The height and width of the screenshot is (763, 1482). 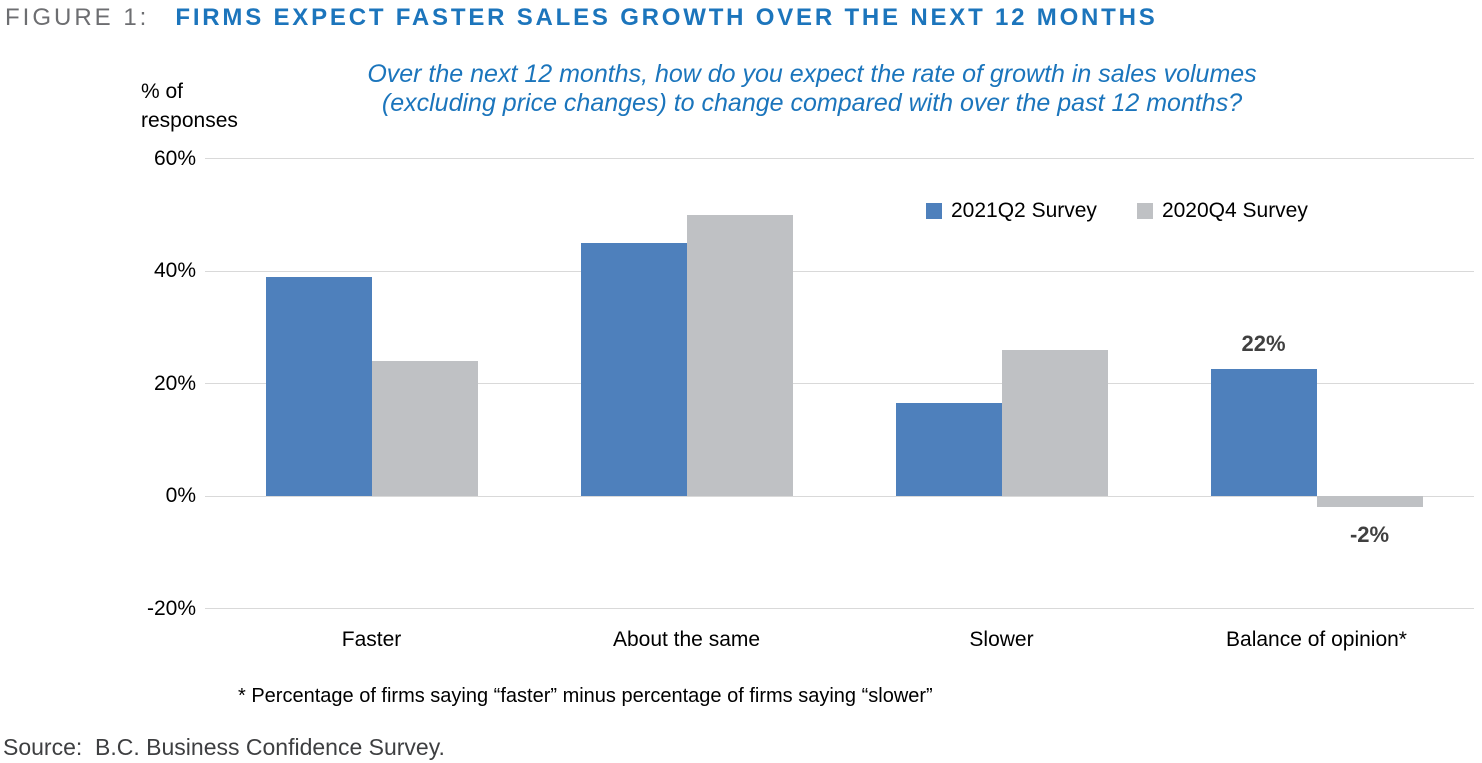 I want to click on bar-value-label-22: 22%, so click(x=1263, y=344).